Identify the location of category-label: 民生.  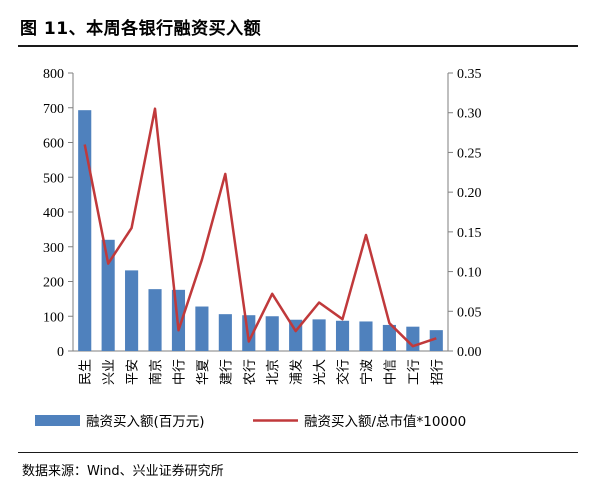
(86, 372).